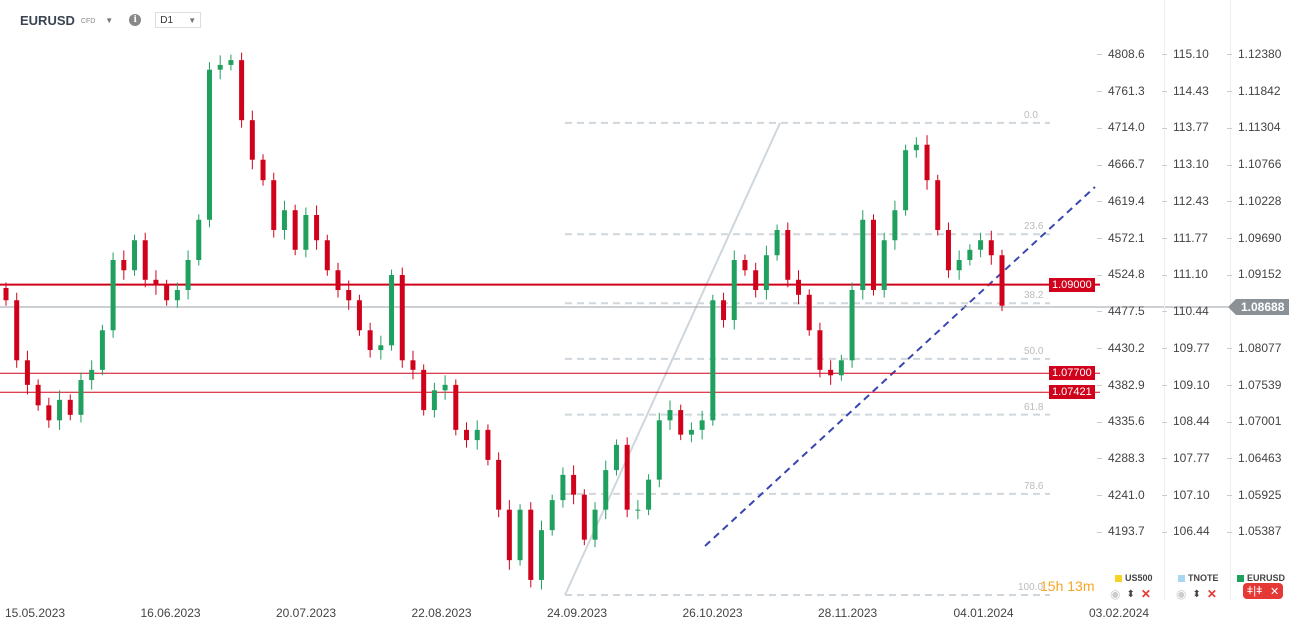 This screenshot has width=1298, height=631. What do you see at coordinates (1126, 494) in the screenshot?
I see `axis-tick-label: 4241.0` at bounding box center [1126, 494].